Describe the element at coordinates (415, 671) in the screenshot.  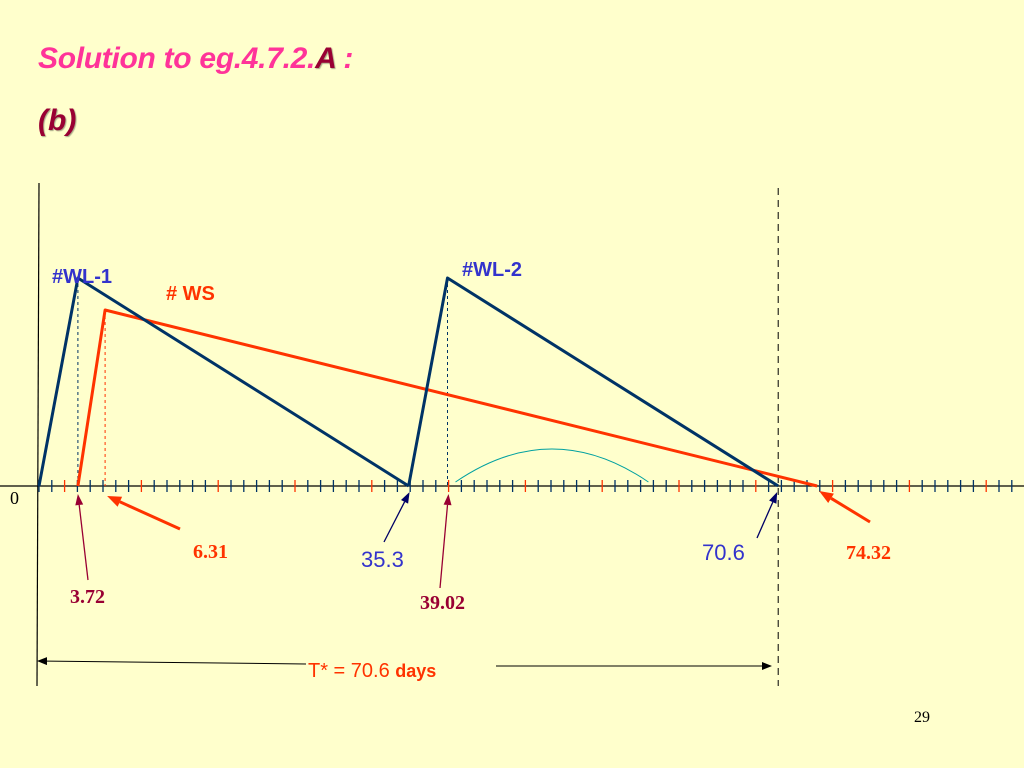
I see `cycle-length-unit: days` at that location.